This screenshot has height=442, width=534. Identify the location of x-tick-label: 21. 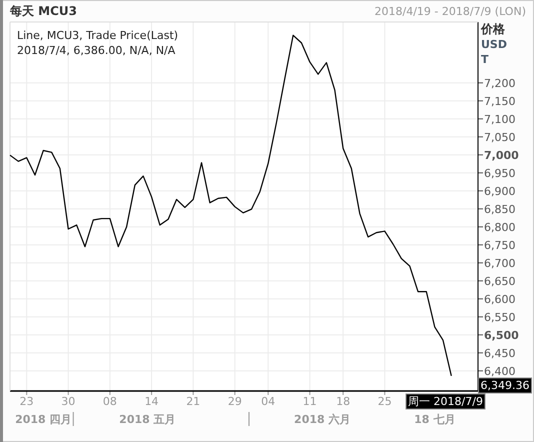
(193, 401).